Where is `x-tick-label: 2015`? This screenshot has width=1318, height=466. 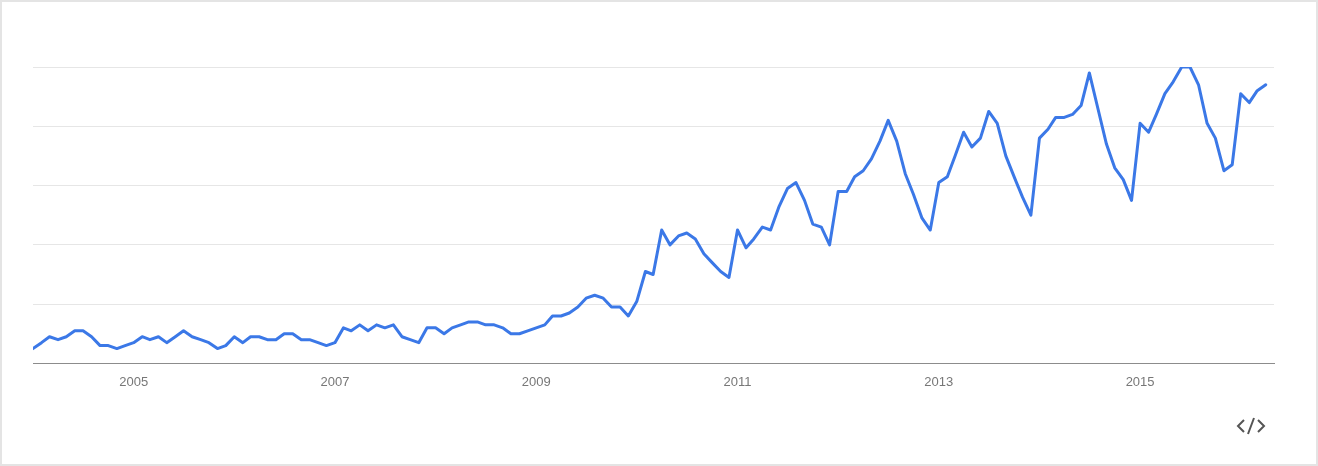
x-tick-label: 2015 is located at coordinates (1140, 381).